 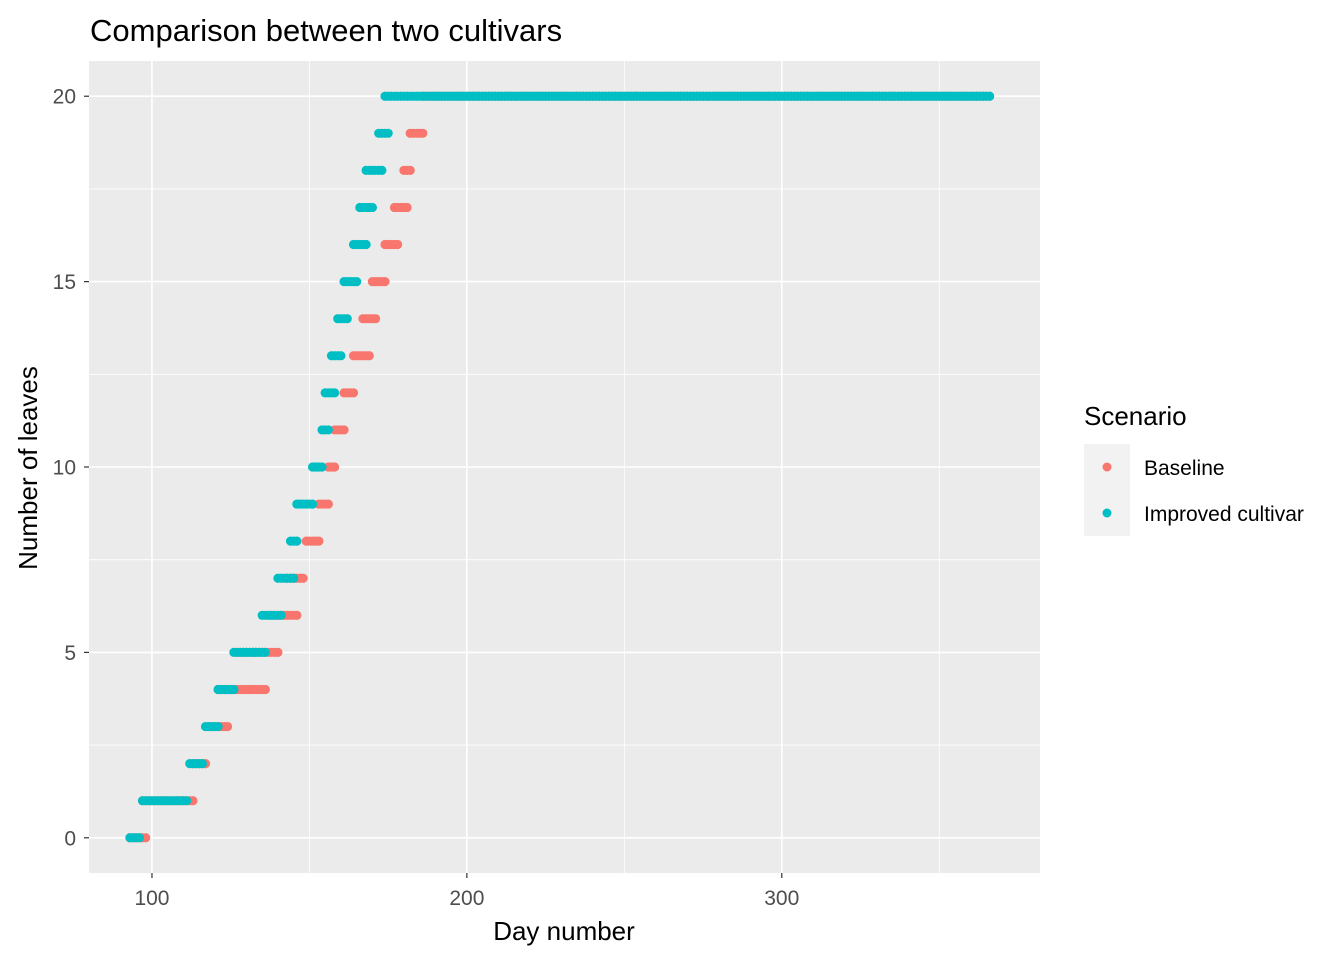 What do you see at coordinates (1107, 513) in the screenshot?
I see `legend-key-improved-cultivar` at bounding box center [1107, 513].